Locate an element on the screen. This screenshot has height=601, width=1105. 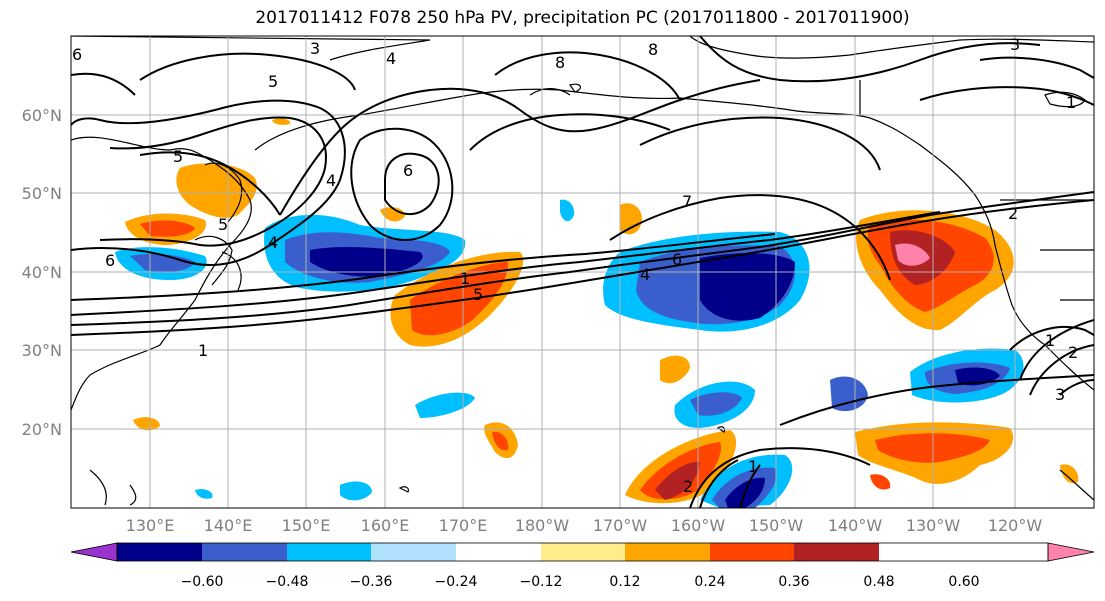
lon-label: 130°E is located at coordinates (150, 525).